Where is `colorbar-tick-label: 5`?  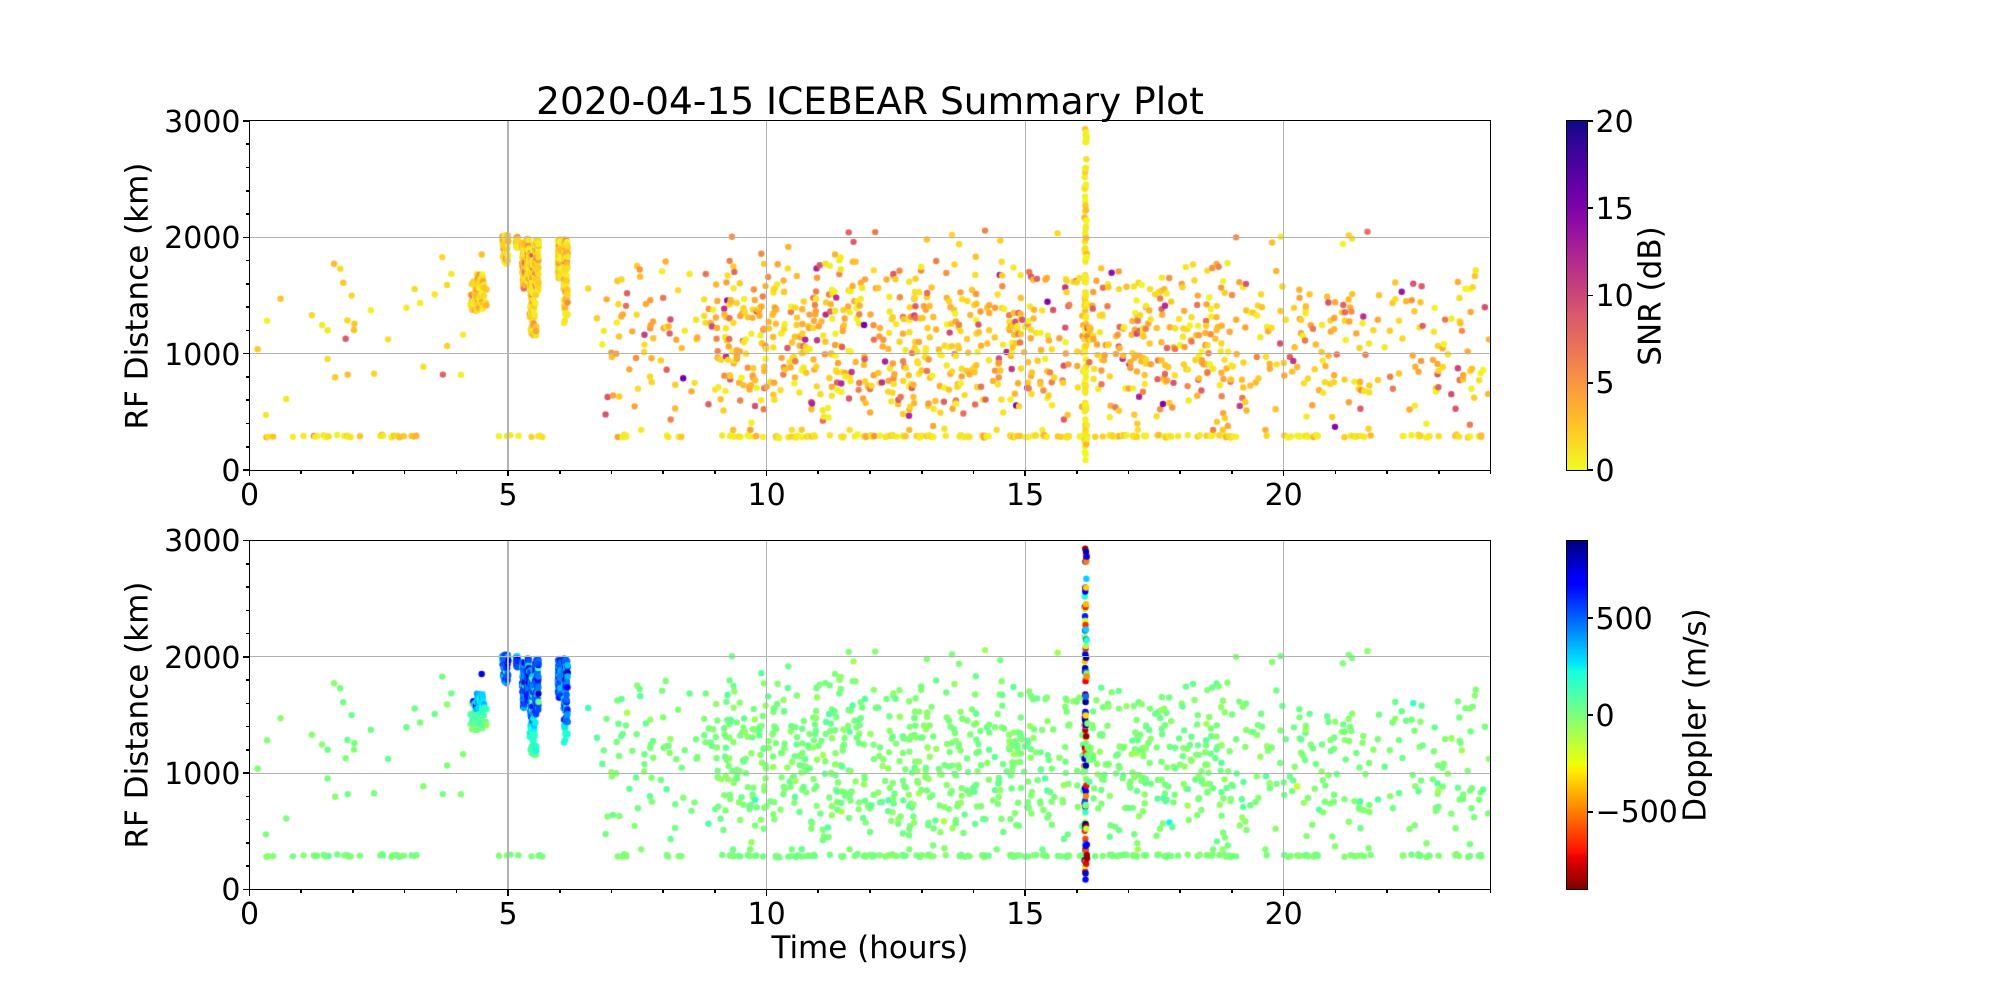
colorbar-tick-label: 5 is located at coordinates (1605, 384).